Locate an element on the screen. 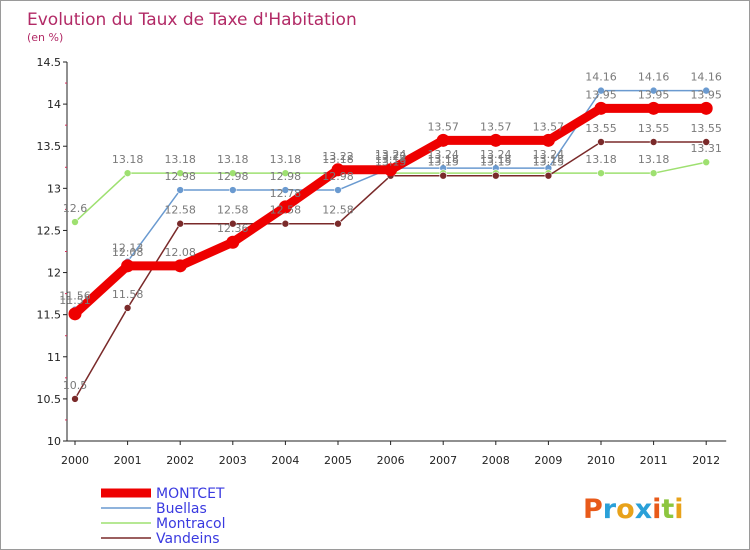 This screenshot has width=750, height=550. data-label: 10.5 is located at coordinates (75, 385).